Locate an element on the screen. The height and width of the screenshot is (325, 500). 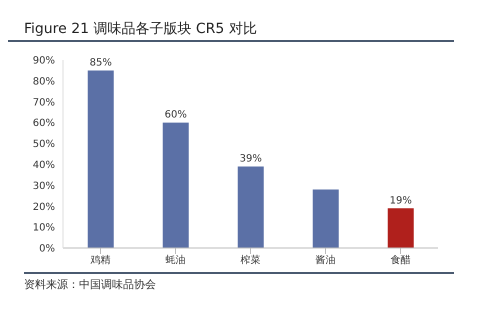
y-tick-label: 10% is located at coordinates (43, 228).